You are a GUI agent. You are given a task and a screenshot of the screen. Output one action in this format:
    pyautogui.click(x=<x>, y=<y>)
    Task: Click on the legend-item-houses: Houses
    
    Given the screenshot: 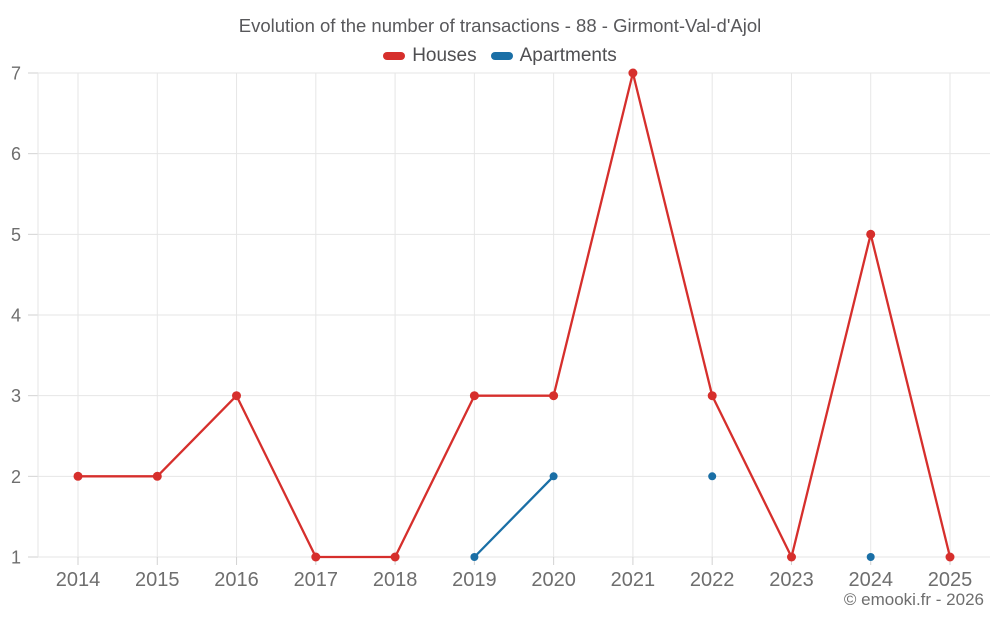 What is the action you would take?
    pyautogui.click(x=430, y=56)
    